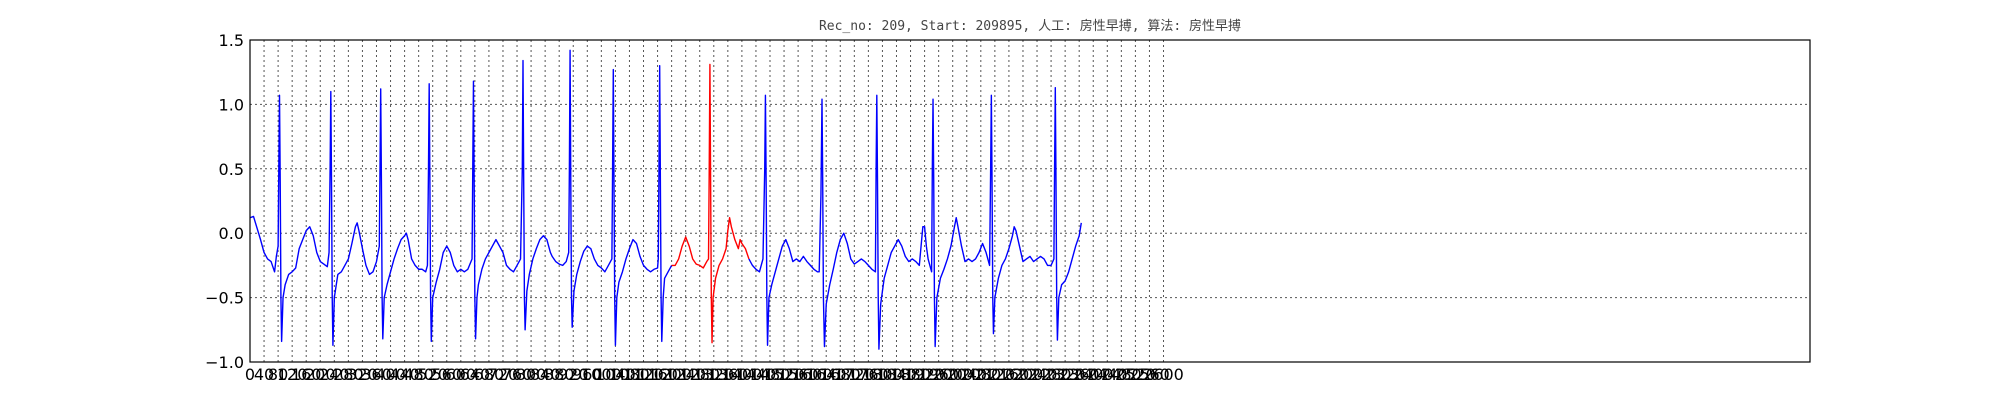 This screenshot has height=400, width=2000. I want to click on x-tick-label: 880, so click(559, 374).